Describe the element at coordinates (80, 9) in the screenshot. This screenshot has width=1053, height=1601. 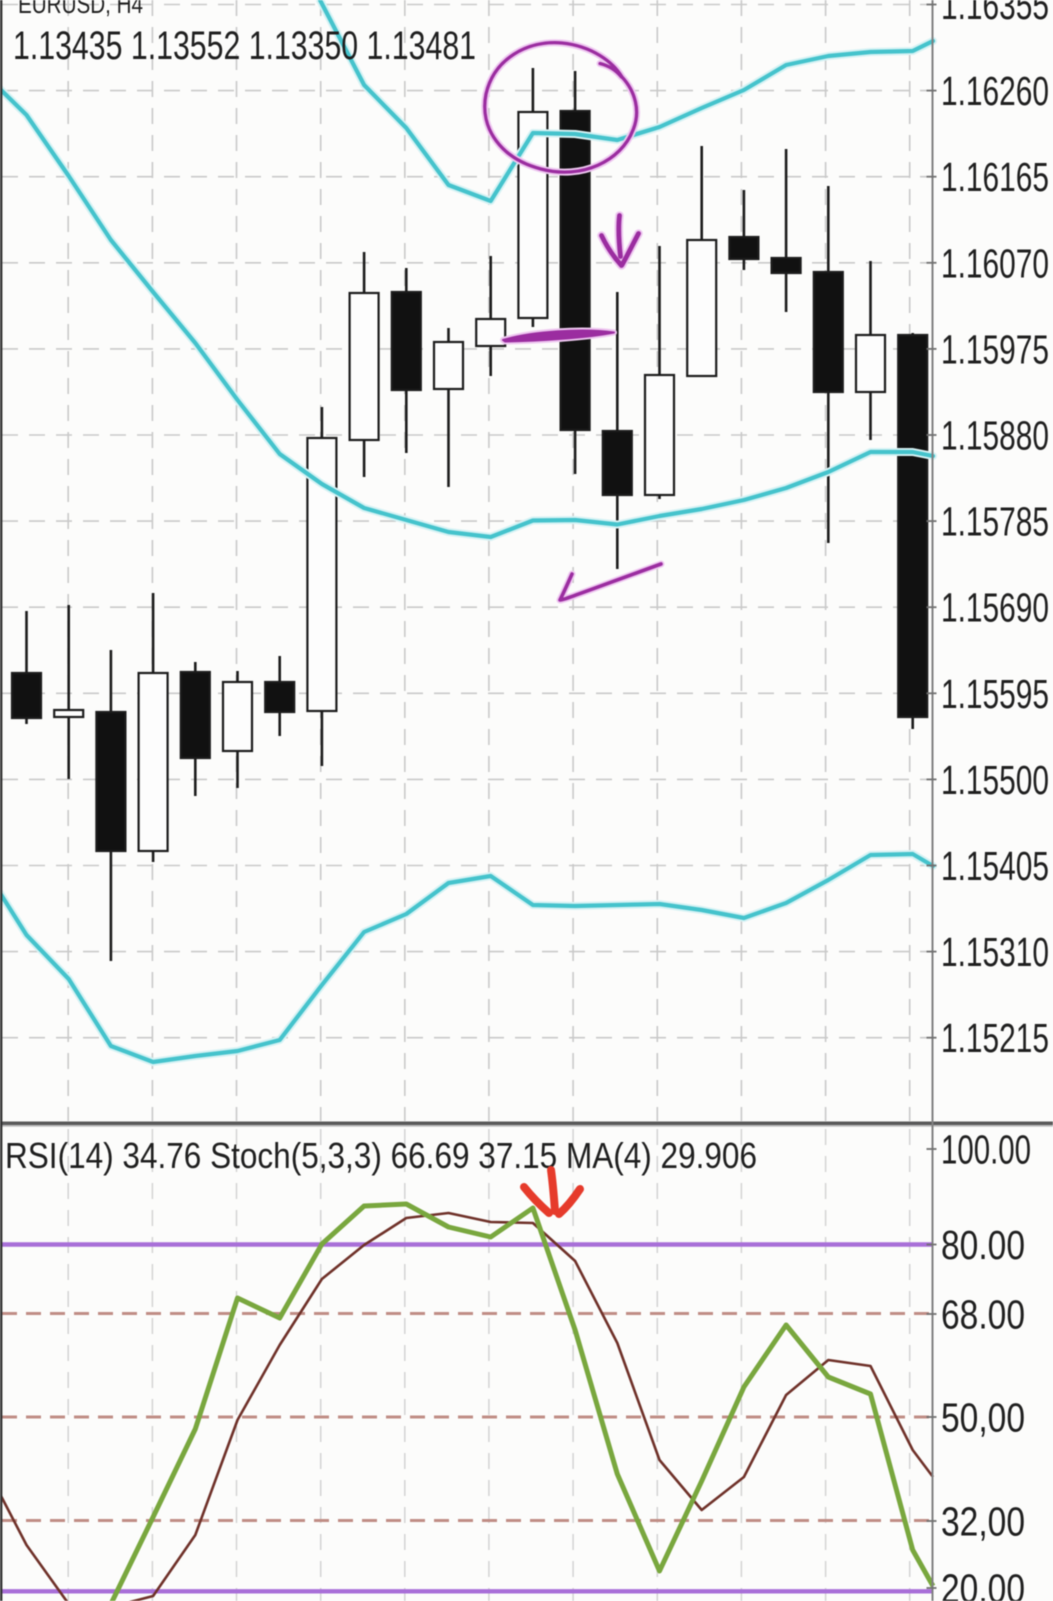
I see `svg-text: EURUSD, H4` at that location.